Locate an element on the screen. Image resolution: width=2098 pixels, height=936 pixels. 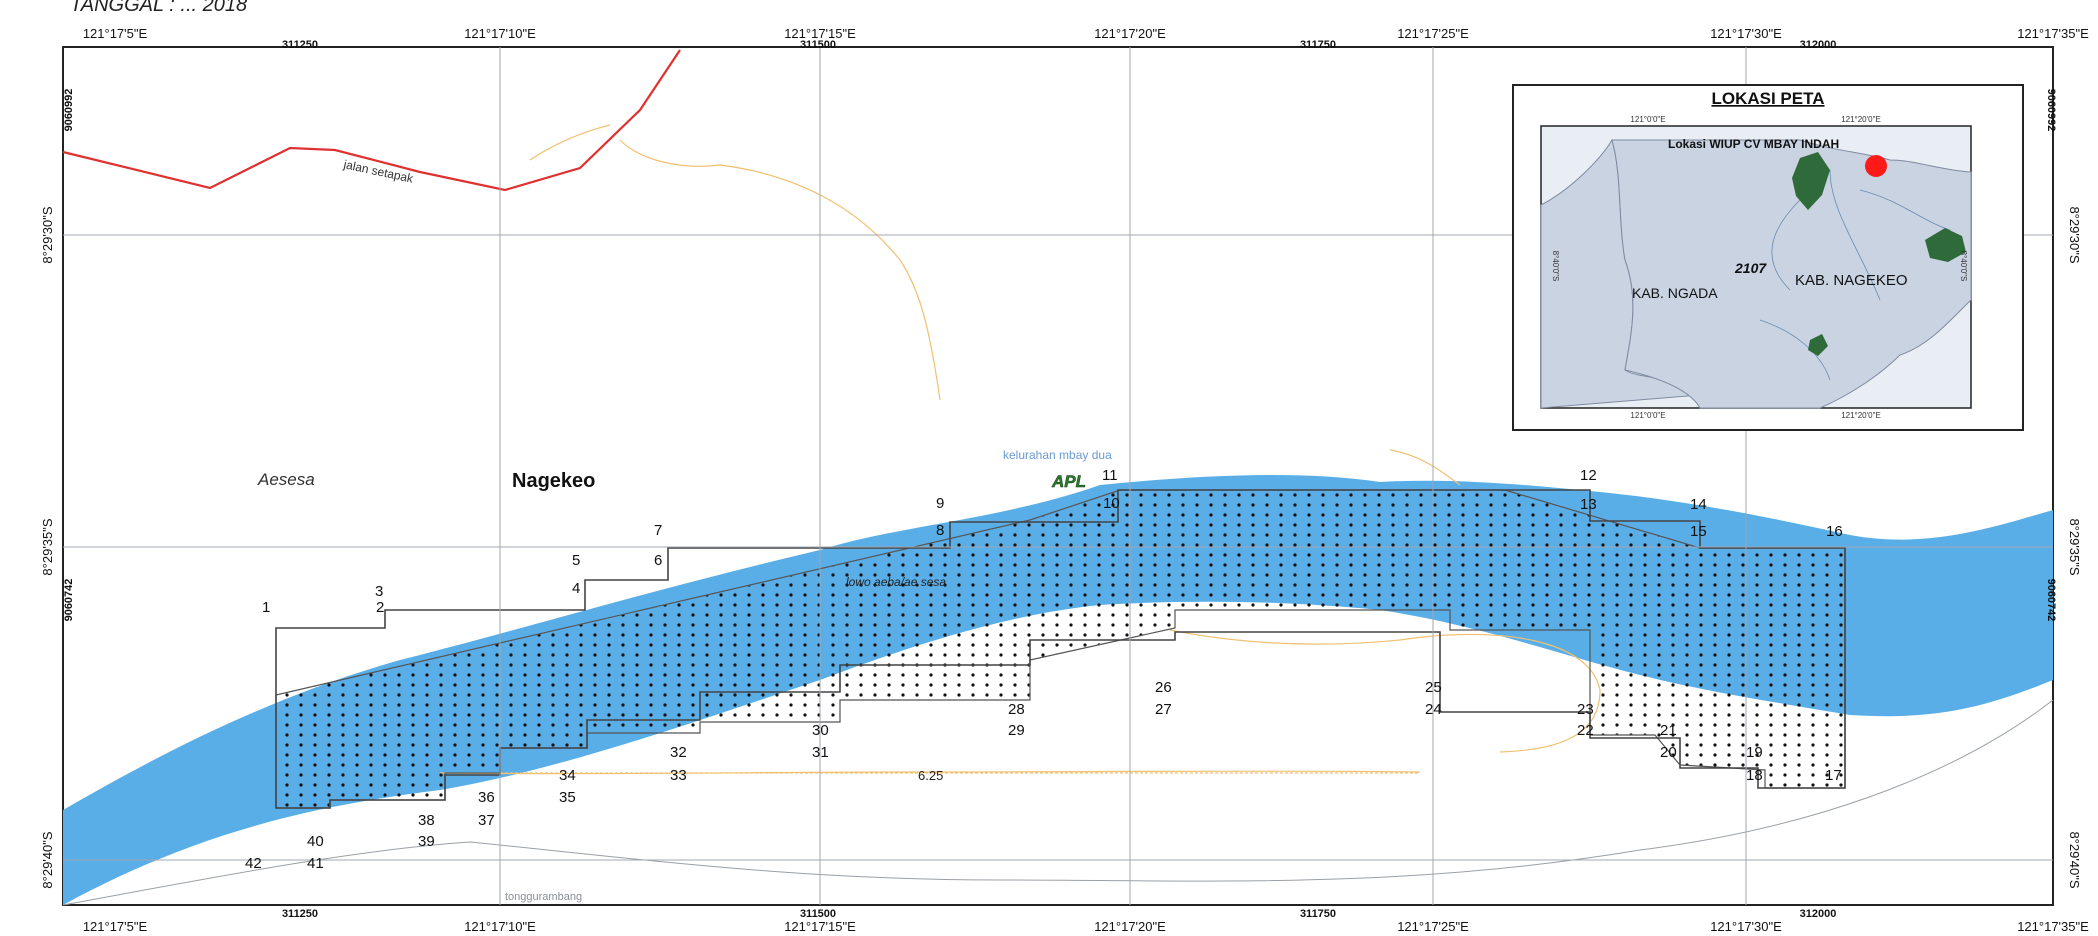
utm-north-left-1: 9060992 is located at coordinates (69, 110).